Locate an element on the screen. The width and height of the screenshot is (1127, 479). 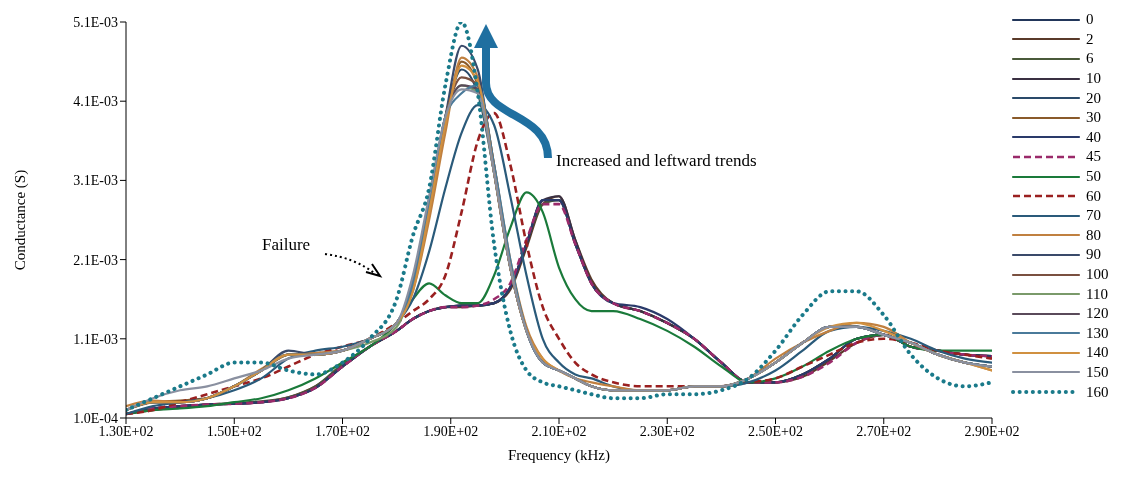
x-tick-label: 2.90E+02 is located at coordinates (992, 431).